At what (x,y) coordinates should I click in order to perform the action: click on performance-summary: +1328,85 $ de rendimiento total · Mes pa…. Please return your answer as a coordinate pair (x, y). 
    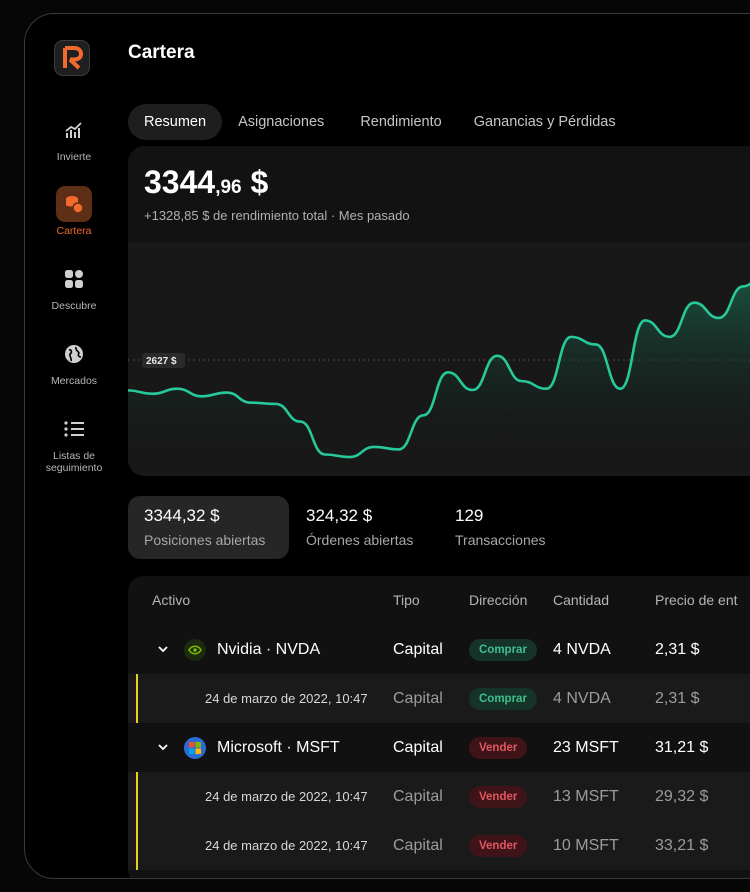
    Looking at the image, I should click on (277, 215).